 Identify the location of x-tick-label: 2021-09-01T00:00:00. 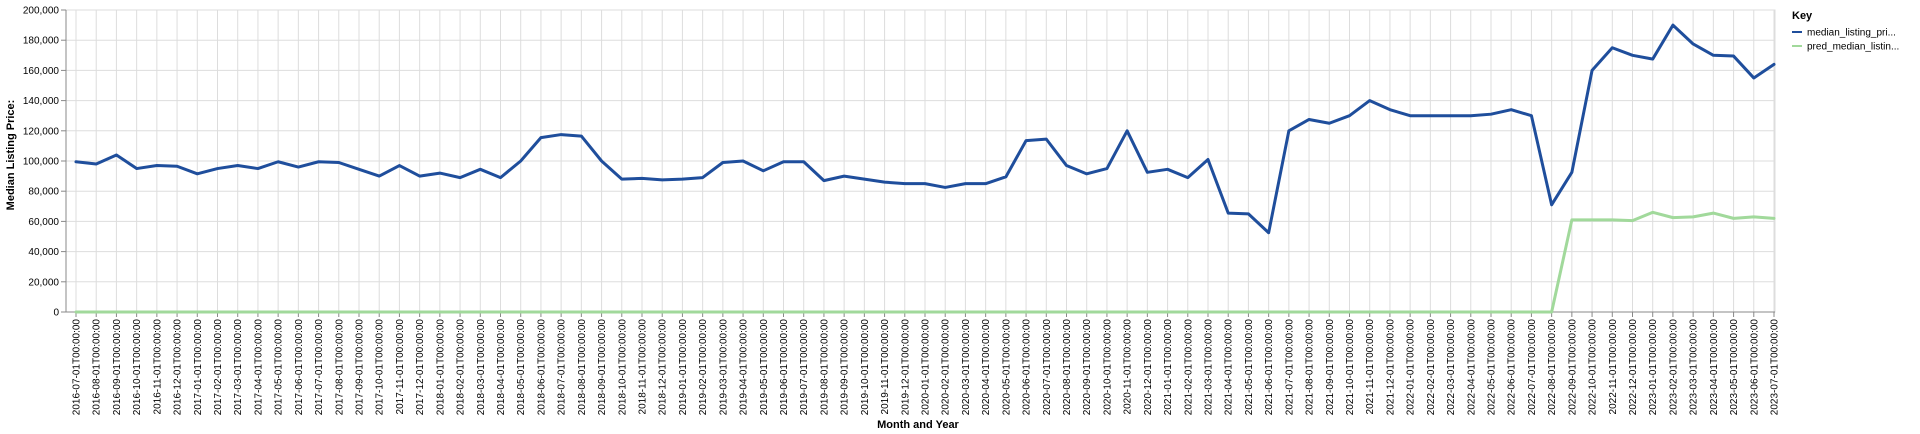
(1330, 367).